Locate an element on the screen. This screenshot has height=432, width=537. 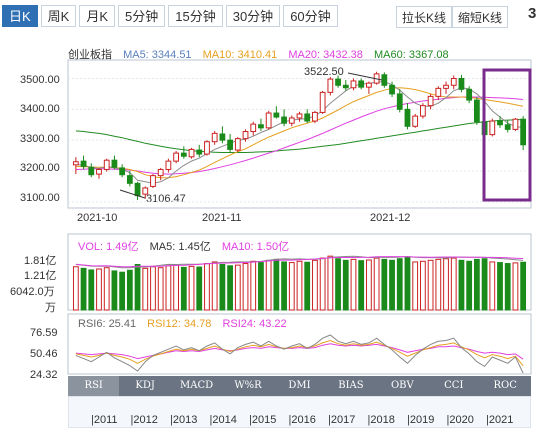
date-label: 2021-11 is located at coordinates (222, 218).